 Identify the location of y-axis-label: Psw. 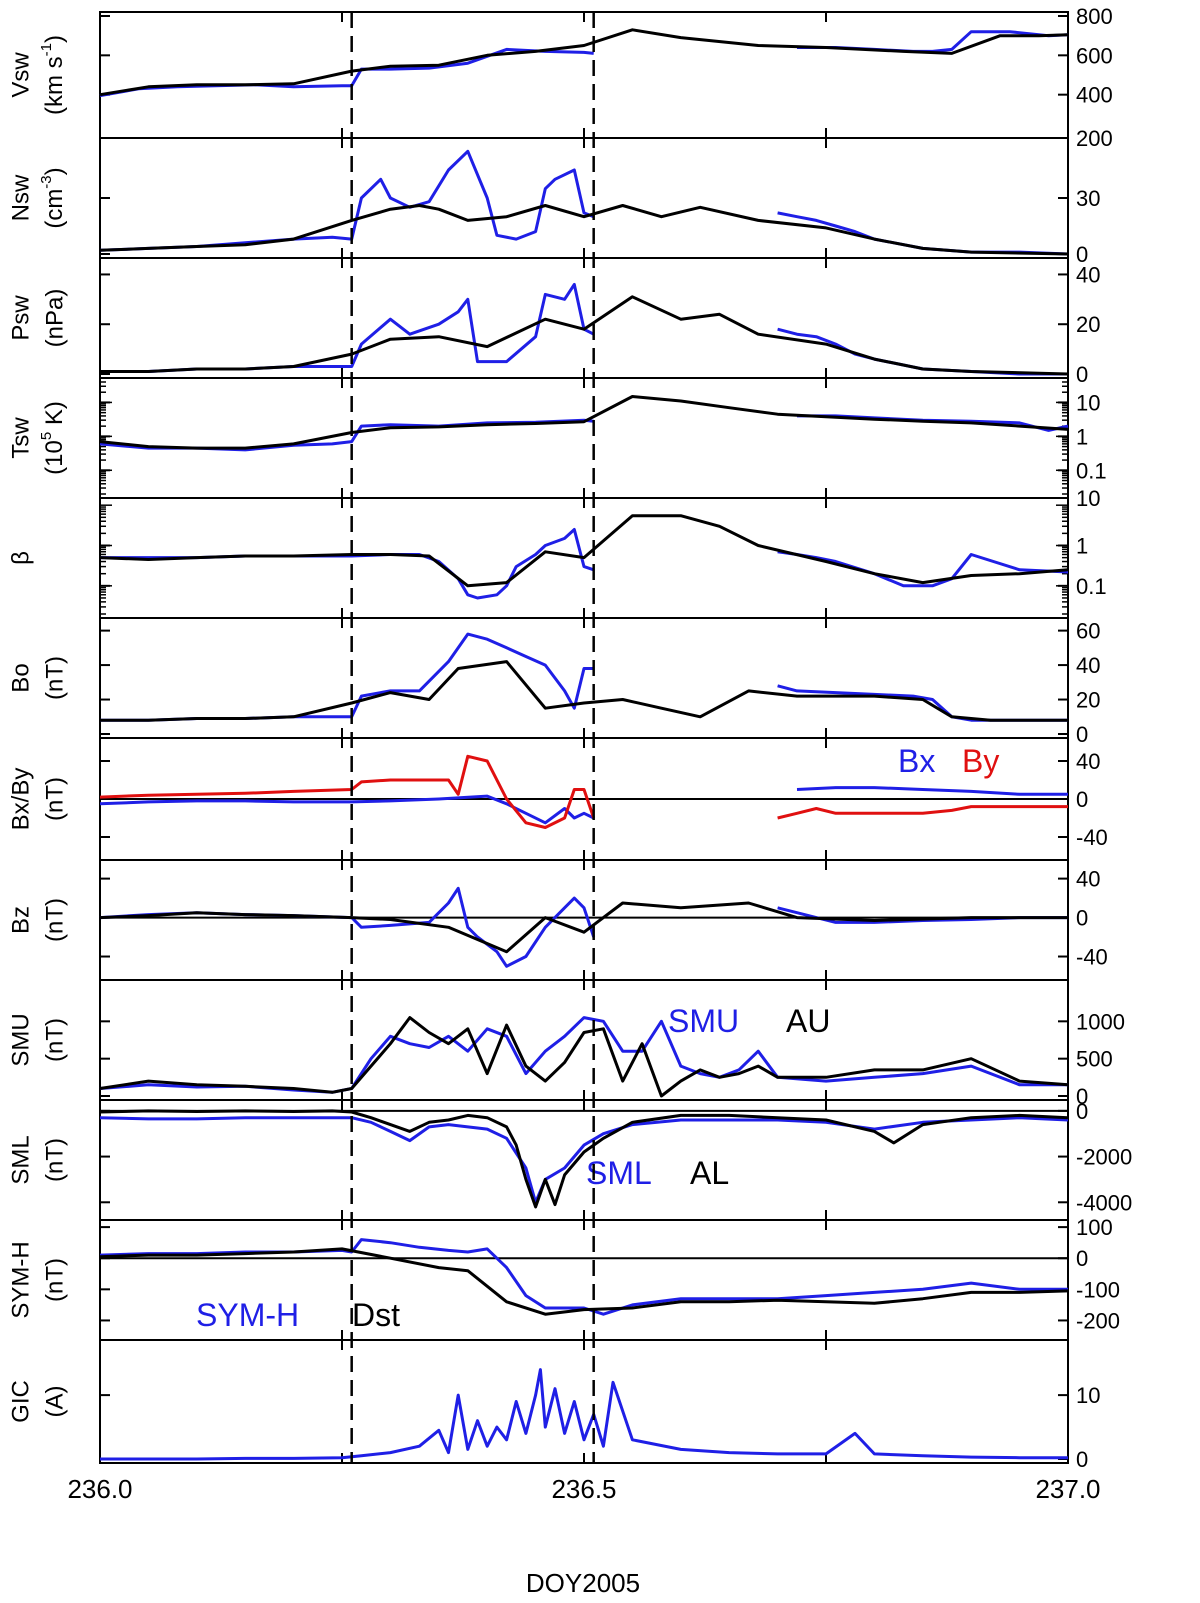
(20, 318).